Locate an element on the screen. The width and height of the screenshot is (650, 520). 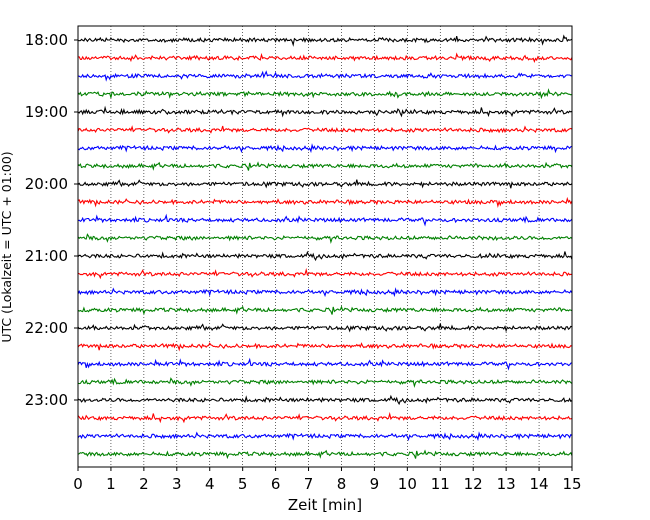
x-tick-label: 9 is located at coordinates (375, 484).